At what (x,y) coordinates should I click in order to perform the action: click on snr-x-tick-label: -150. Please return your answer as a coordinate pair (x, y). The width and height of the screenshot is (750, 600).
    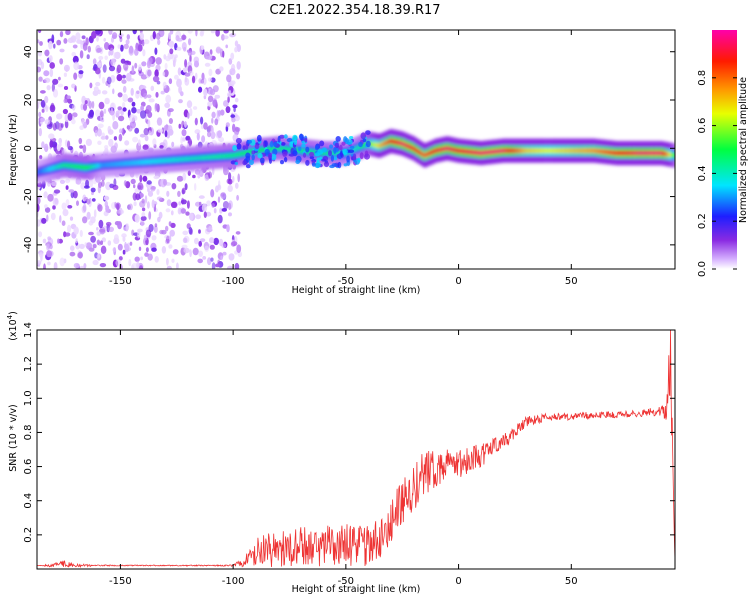
    Looking at the image, I should click on (120, 581).